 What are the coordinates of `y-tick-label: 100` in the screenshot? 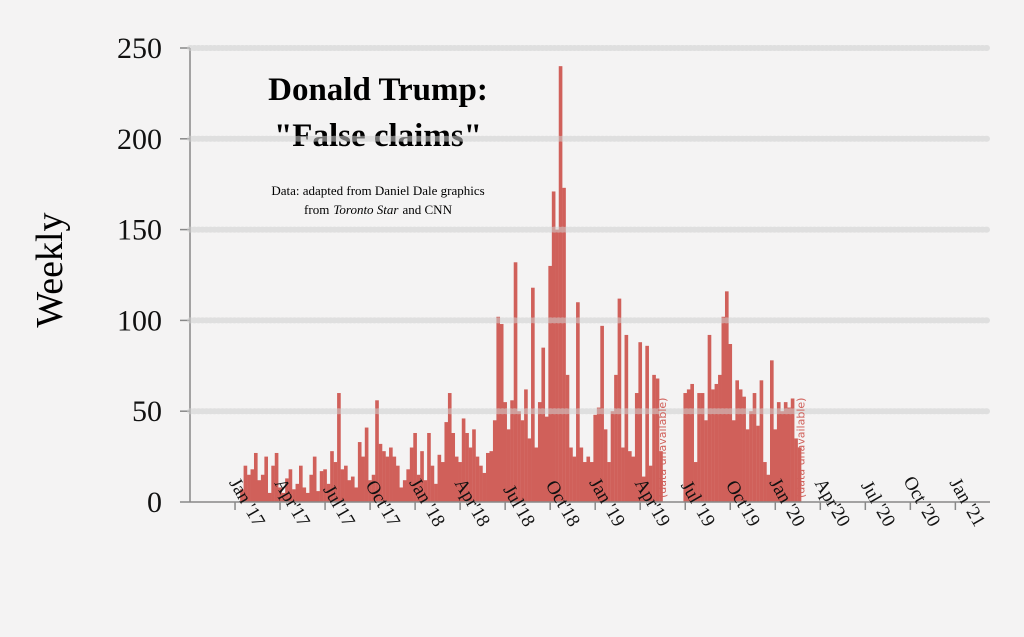 It's located at (139, 320).